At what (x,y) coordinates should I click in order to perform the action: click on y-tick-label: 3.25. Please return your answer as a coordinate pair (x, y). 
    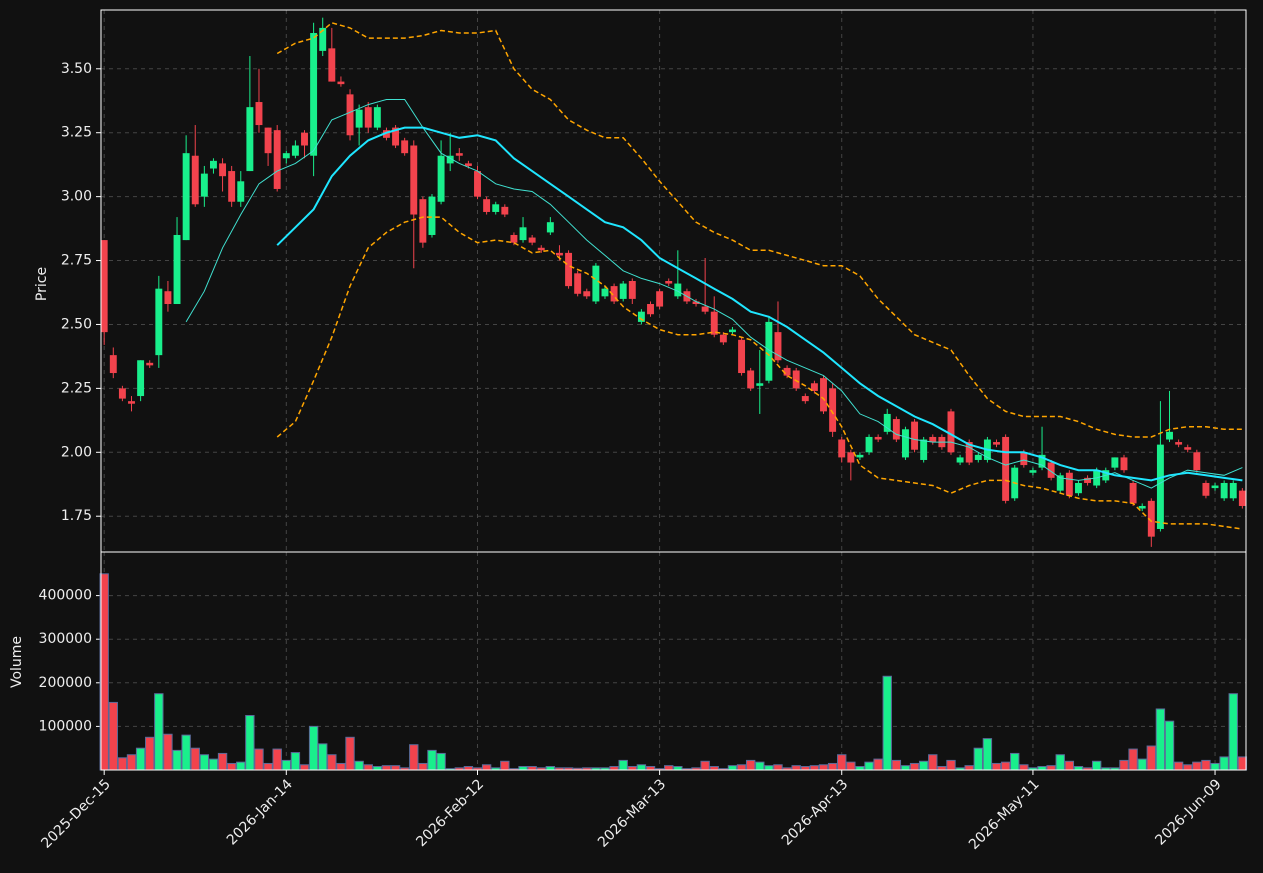
    Looking at the image, I should click on (76, 133).